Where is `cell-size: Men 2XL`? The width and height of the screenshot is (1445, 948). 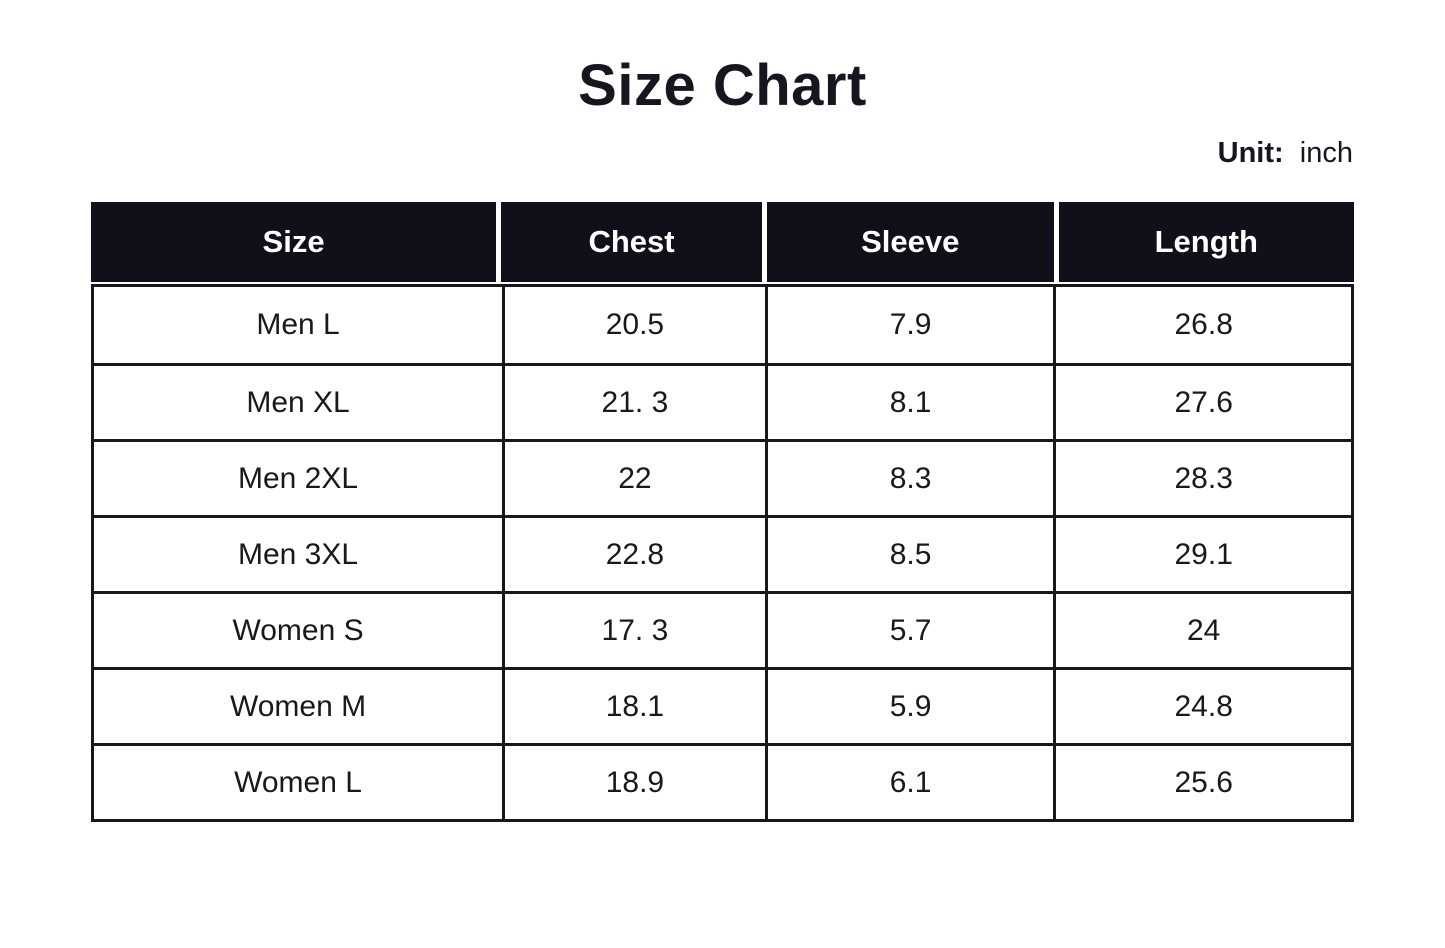 cell-size: Men 2XL is located at coordinates (298, 477).